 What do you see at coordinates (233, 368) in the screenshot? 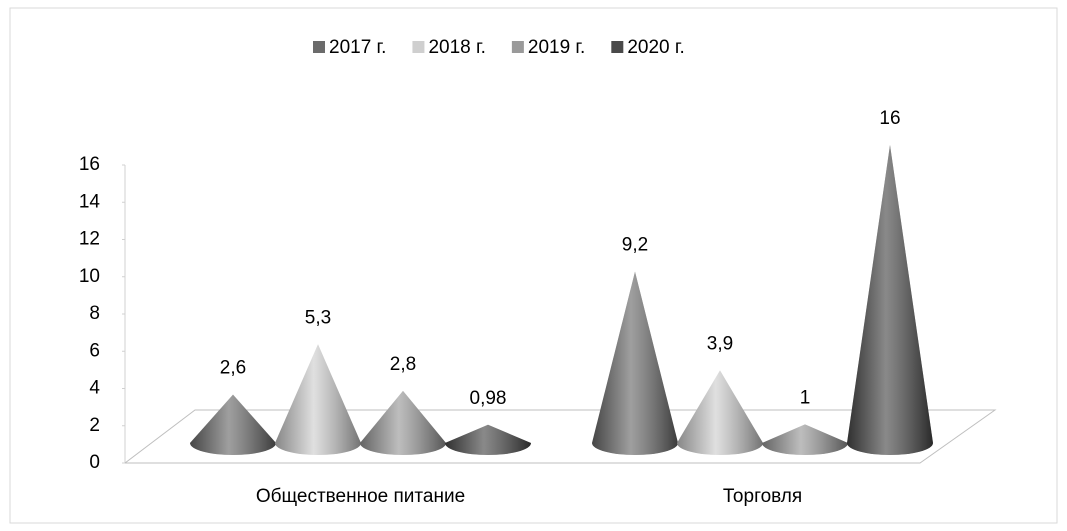
I see `value-label: 2,6` at bounding box center [233, 368].